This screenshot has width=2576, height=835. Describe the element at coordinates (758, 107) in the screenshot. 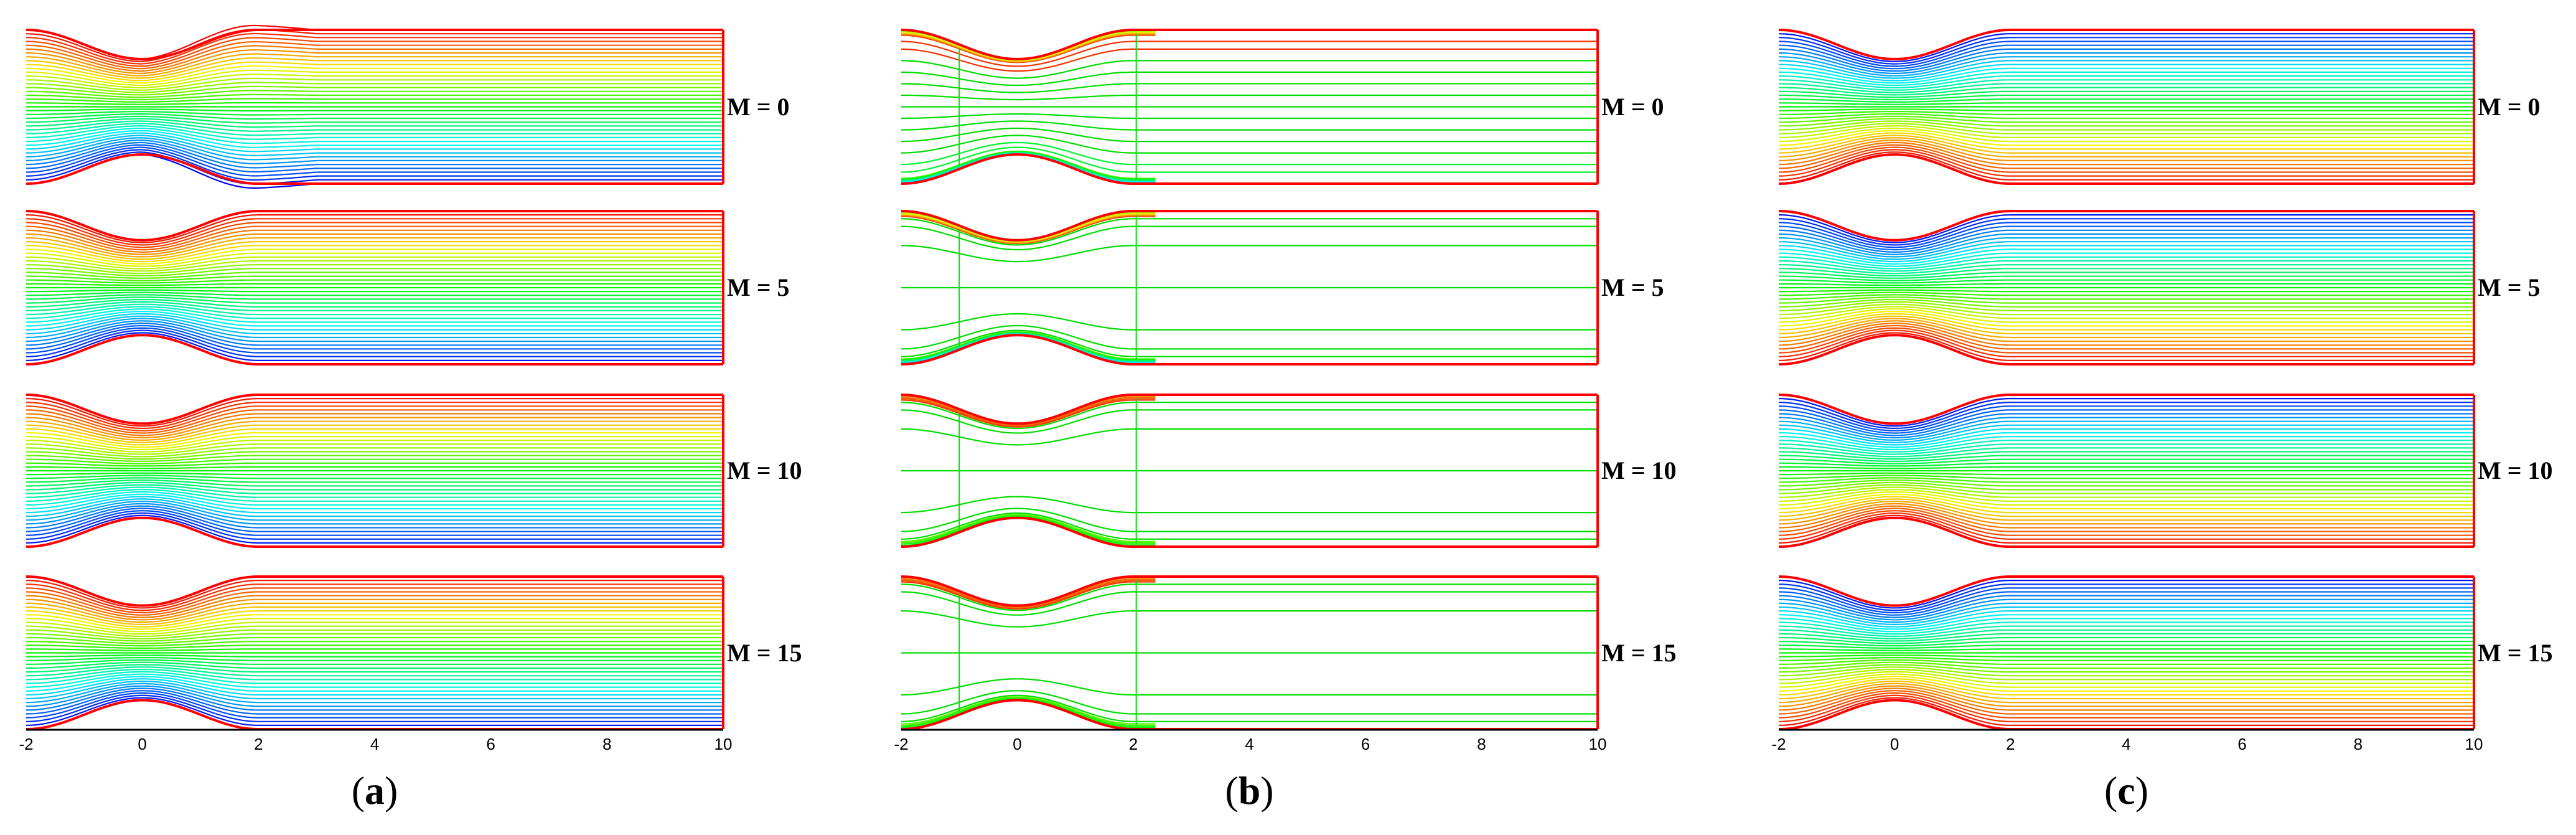

I see `magnetic-parameter-label: M = 0` at that location.